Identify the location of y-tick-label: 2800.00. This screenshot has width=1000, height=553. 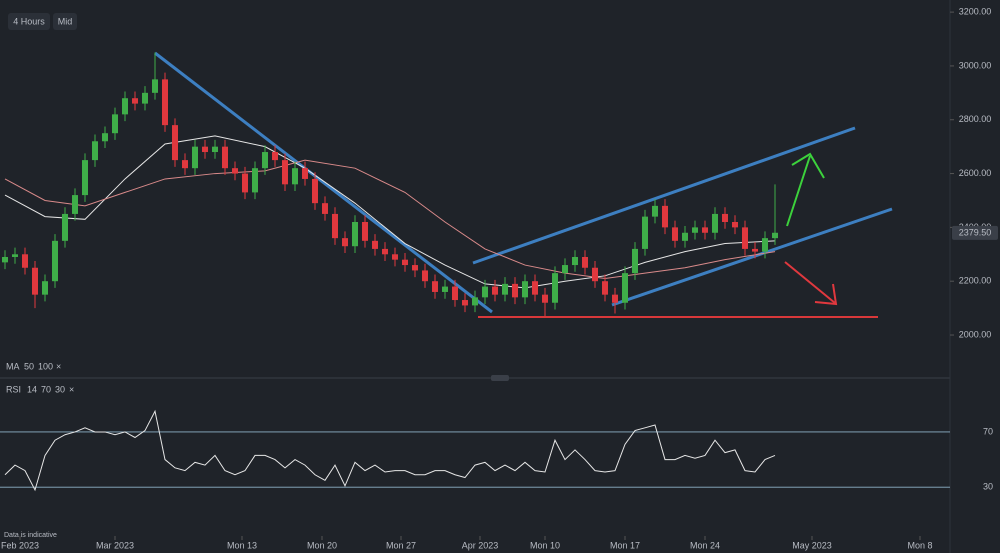
(975, 119).